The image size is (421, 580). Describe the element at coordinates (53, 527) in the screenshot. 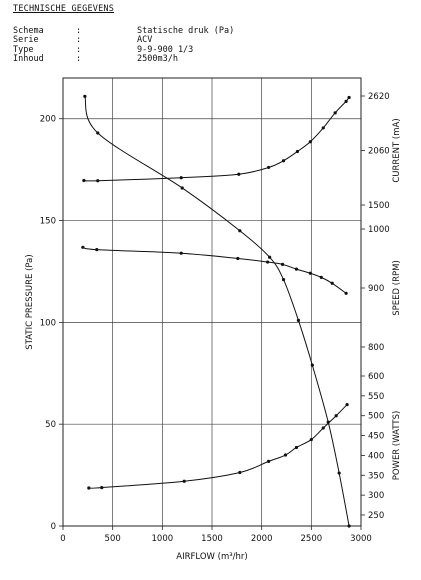

I see `y-tick-label: 0` at that location.